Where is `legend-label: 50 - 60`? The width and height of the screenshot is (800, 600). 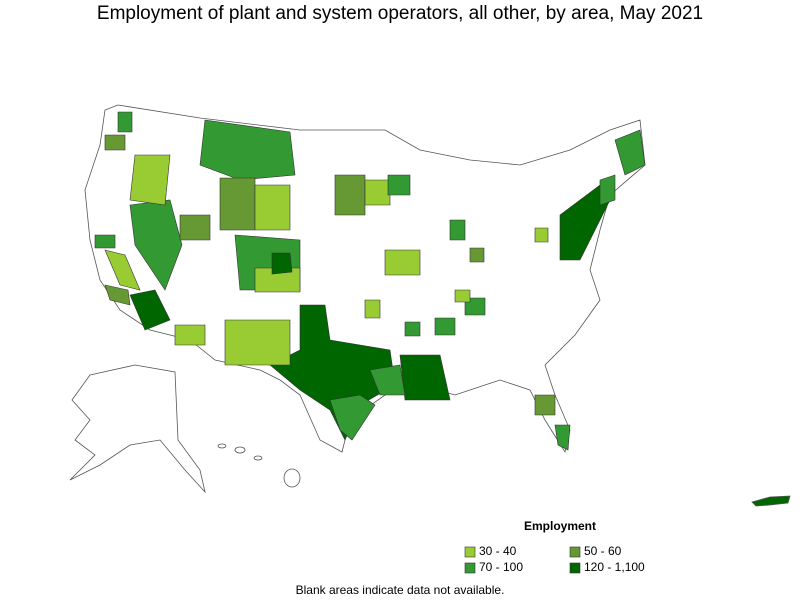
legend-label: 50 - 60 is located at coordinates (603, 551).